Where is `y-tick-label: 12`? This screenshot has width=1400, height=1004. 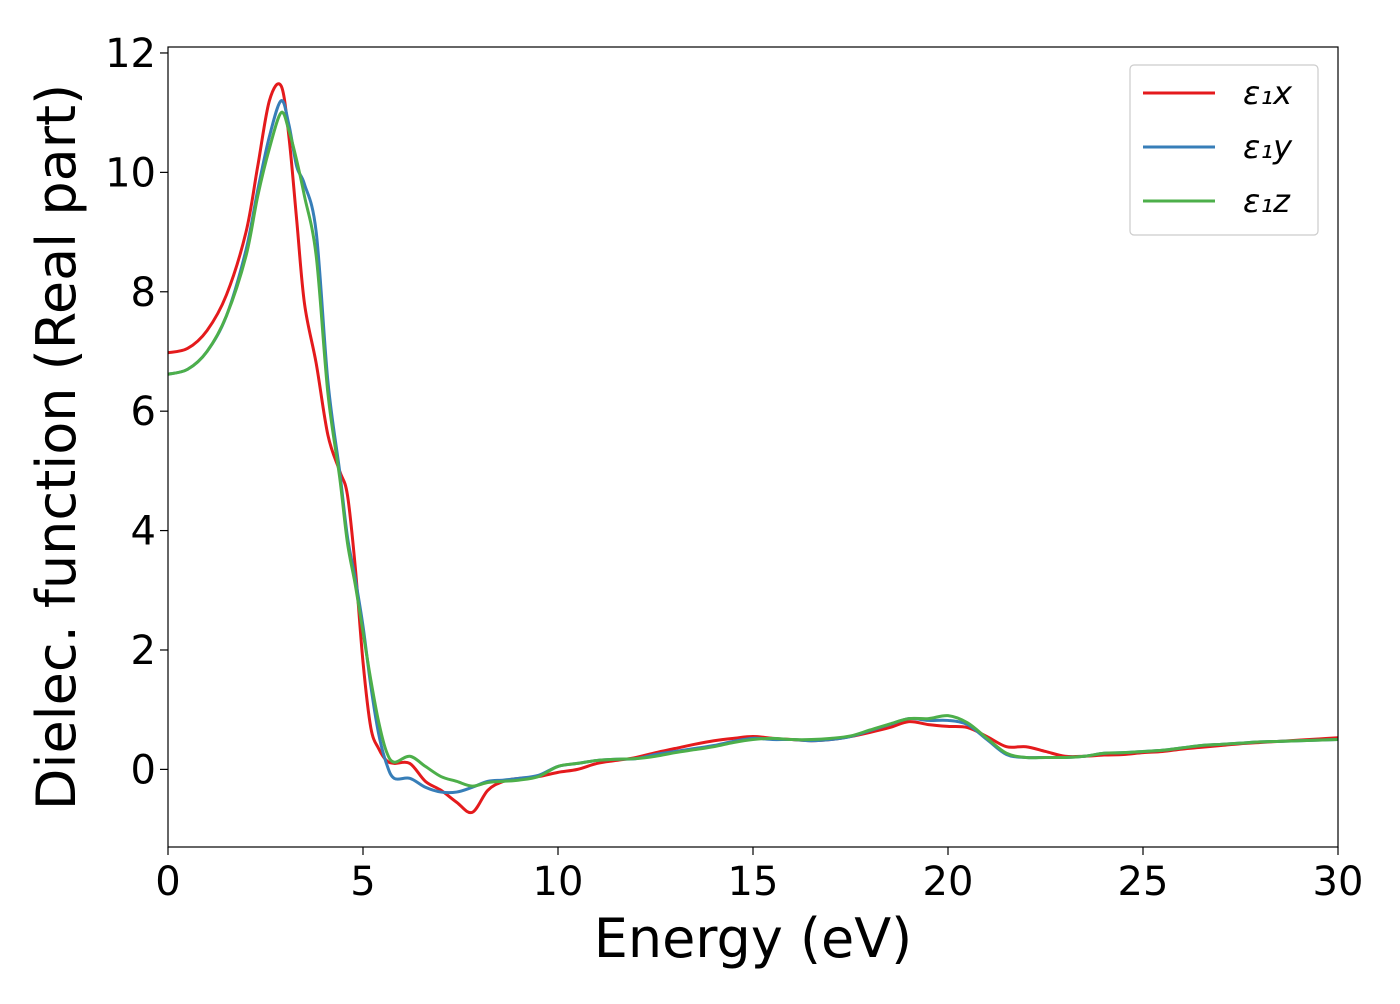 y-tick-label: 12 is located at coordinates (130, 54).